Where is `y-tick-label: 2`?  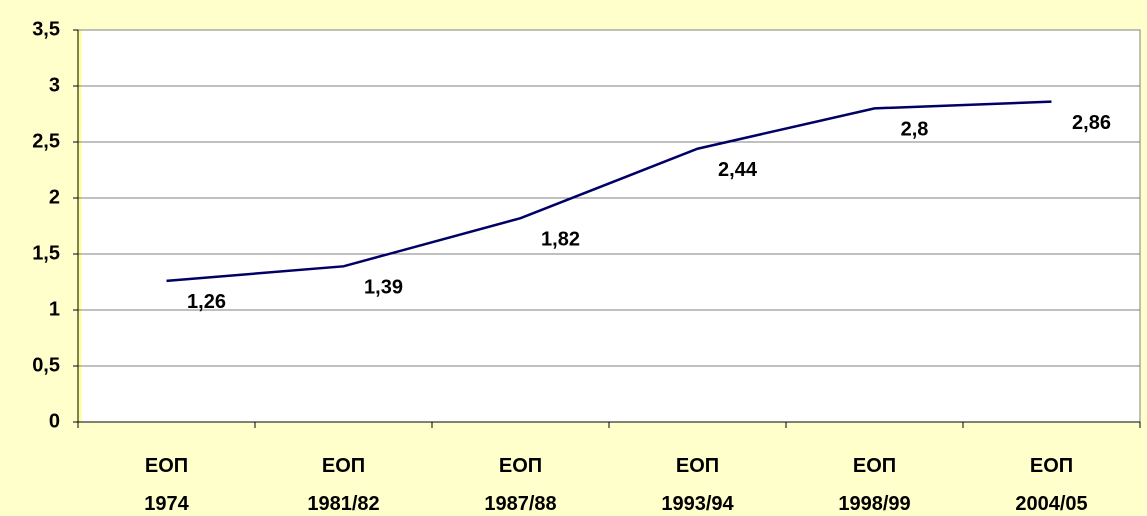
y-tick-label: 2 is located at coordinates (54, 197).